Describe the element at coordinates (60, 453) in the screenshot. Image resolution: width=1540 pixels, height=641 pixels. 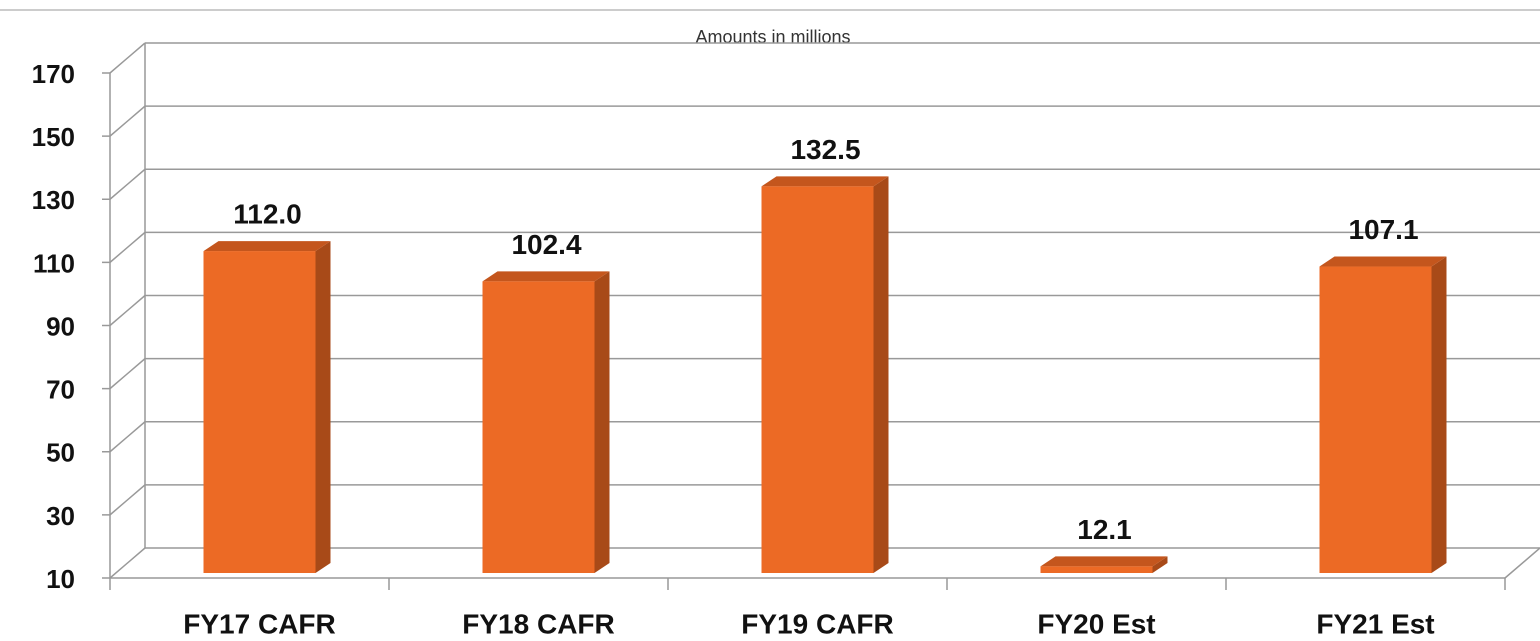
I see `y-tick-label: 50` at that location.